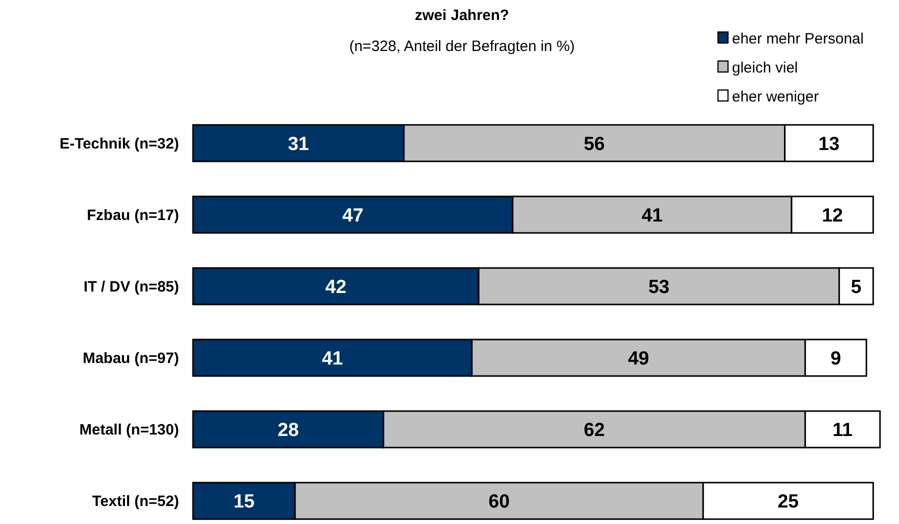  What do you see at coordinates (499, 502) in the screenshot?
I see `data-label: 60` at bounding box center [499, 502].